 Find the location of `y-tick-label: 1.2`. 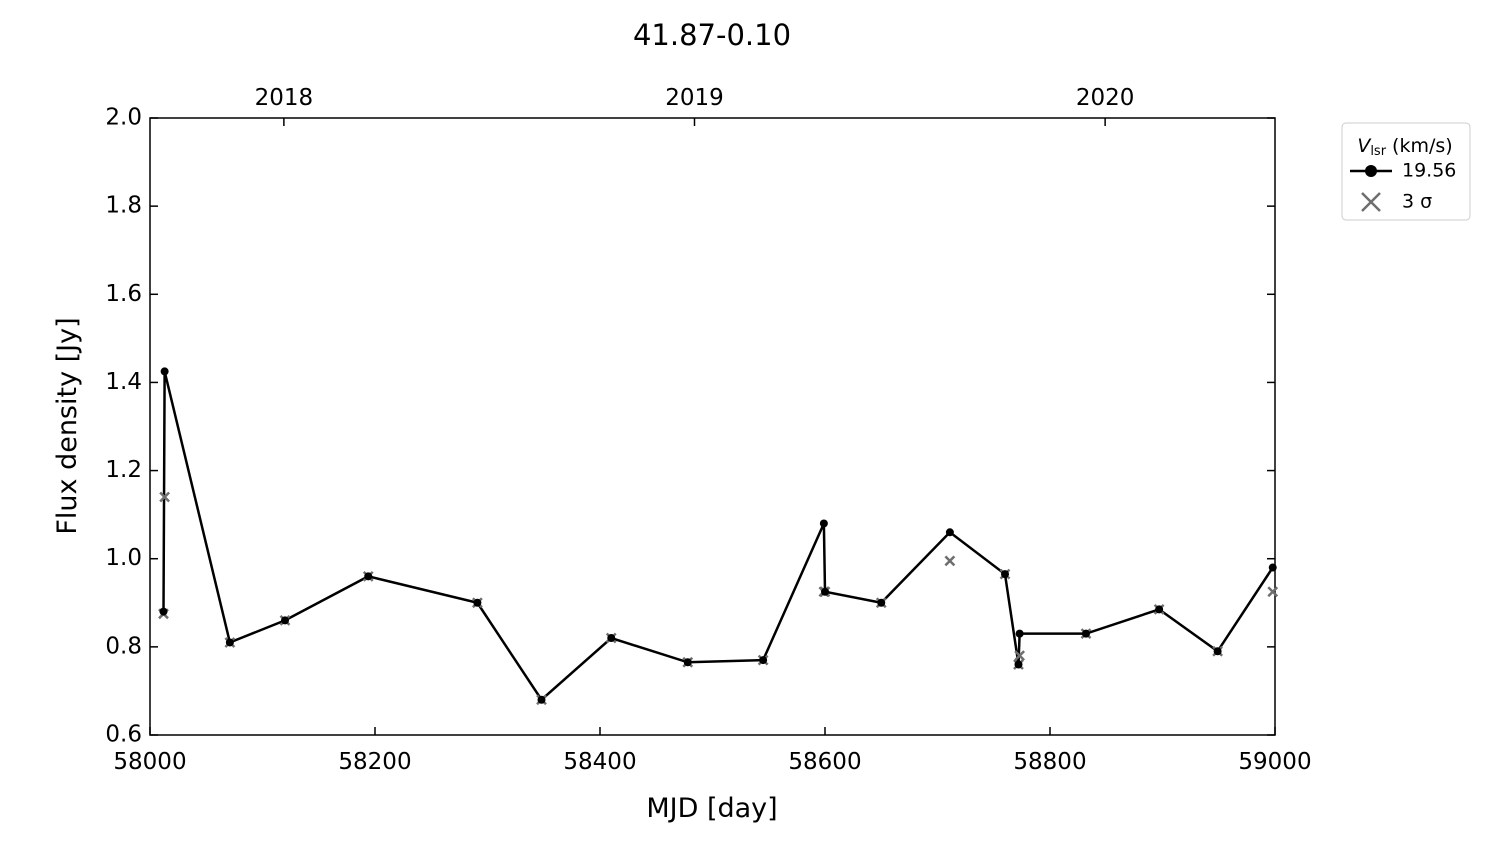

y-tick-label: 1.2 is located at coordinates (123, 470).